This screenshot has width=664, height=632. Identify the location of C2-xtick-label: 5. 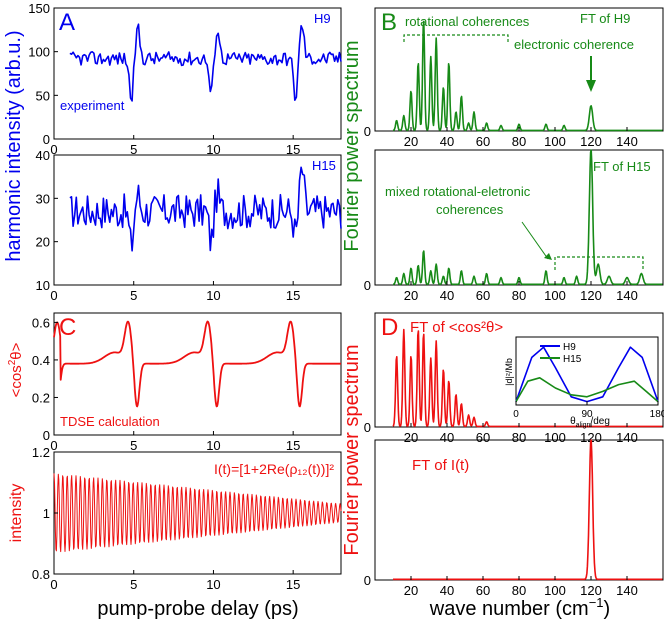
(133, 584).